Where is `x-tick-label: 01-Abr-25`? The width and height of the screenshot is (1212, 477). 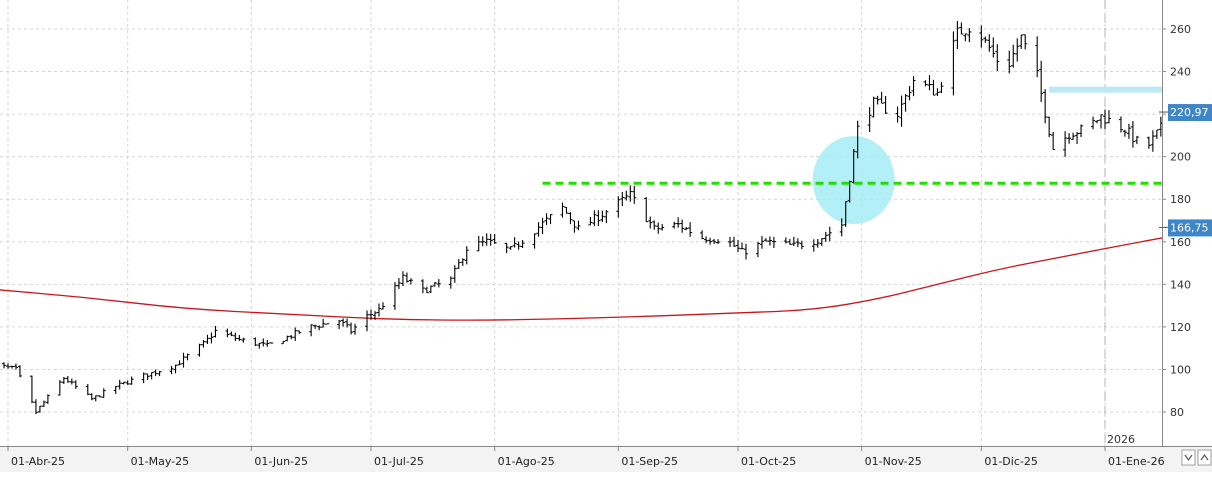 x-tick-label: 01-Abr-25 is located at coordinates (38, 461).